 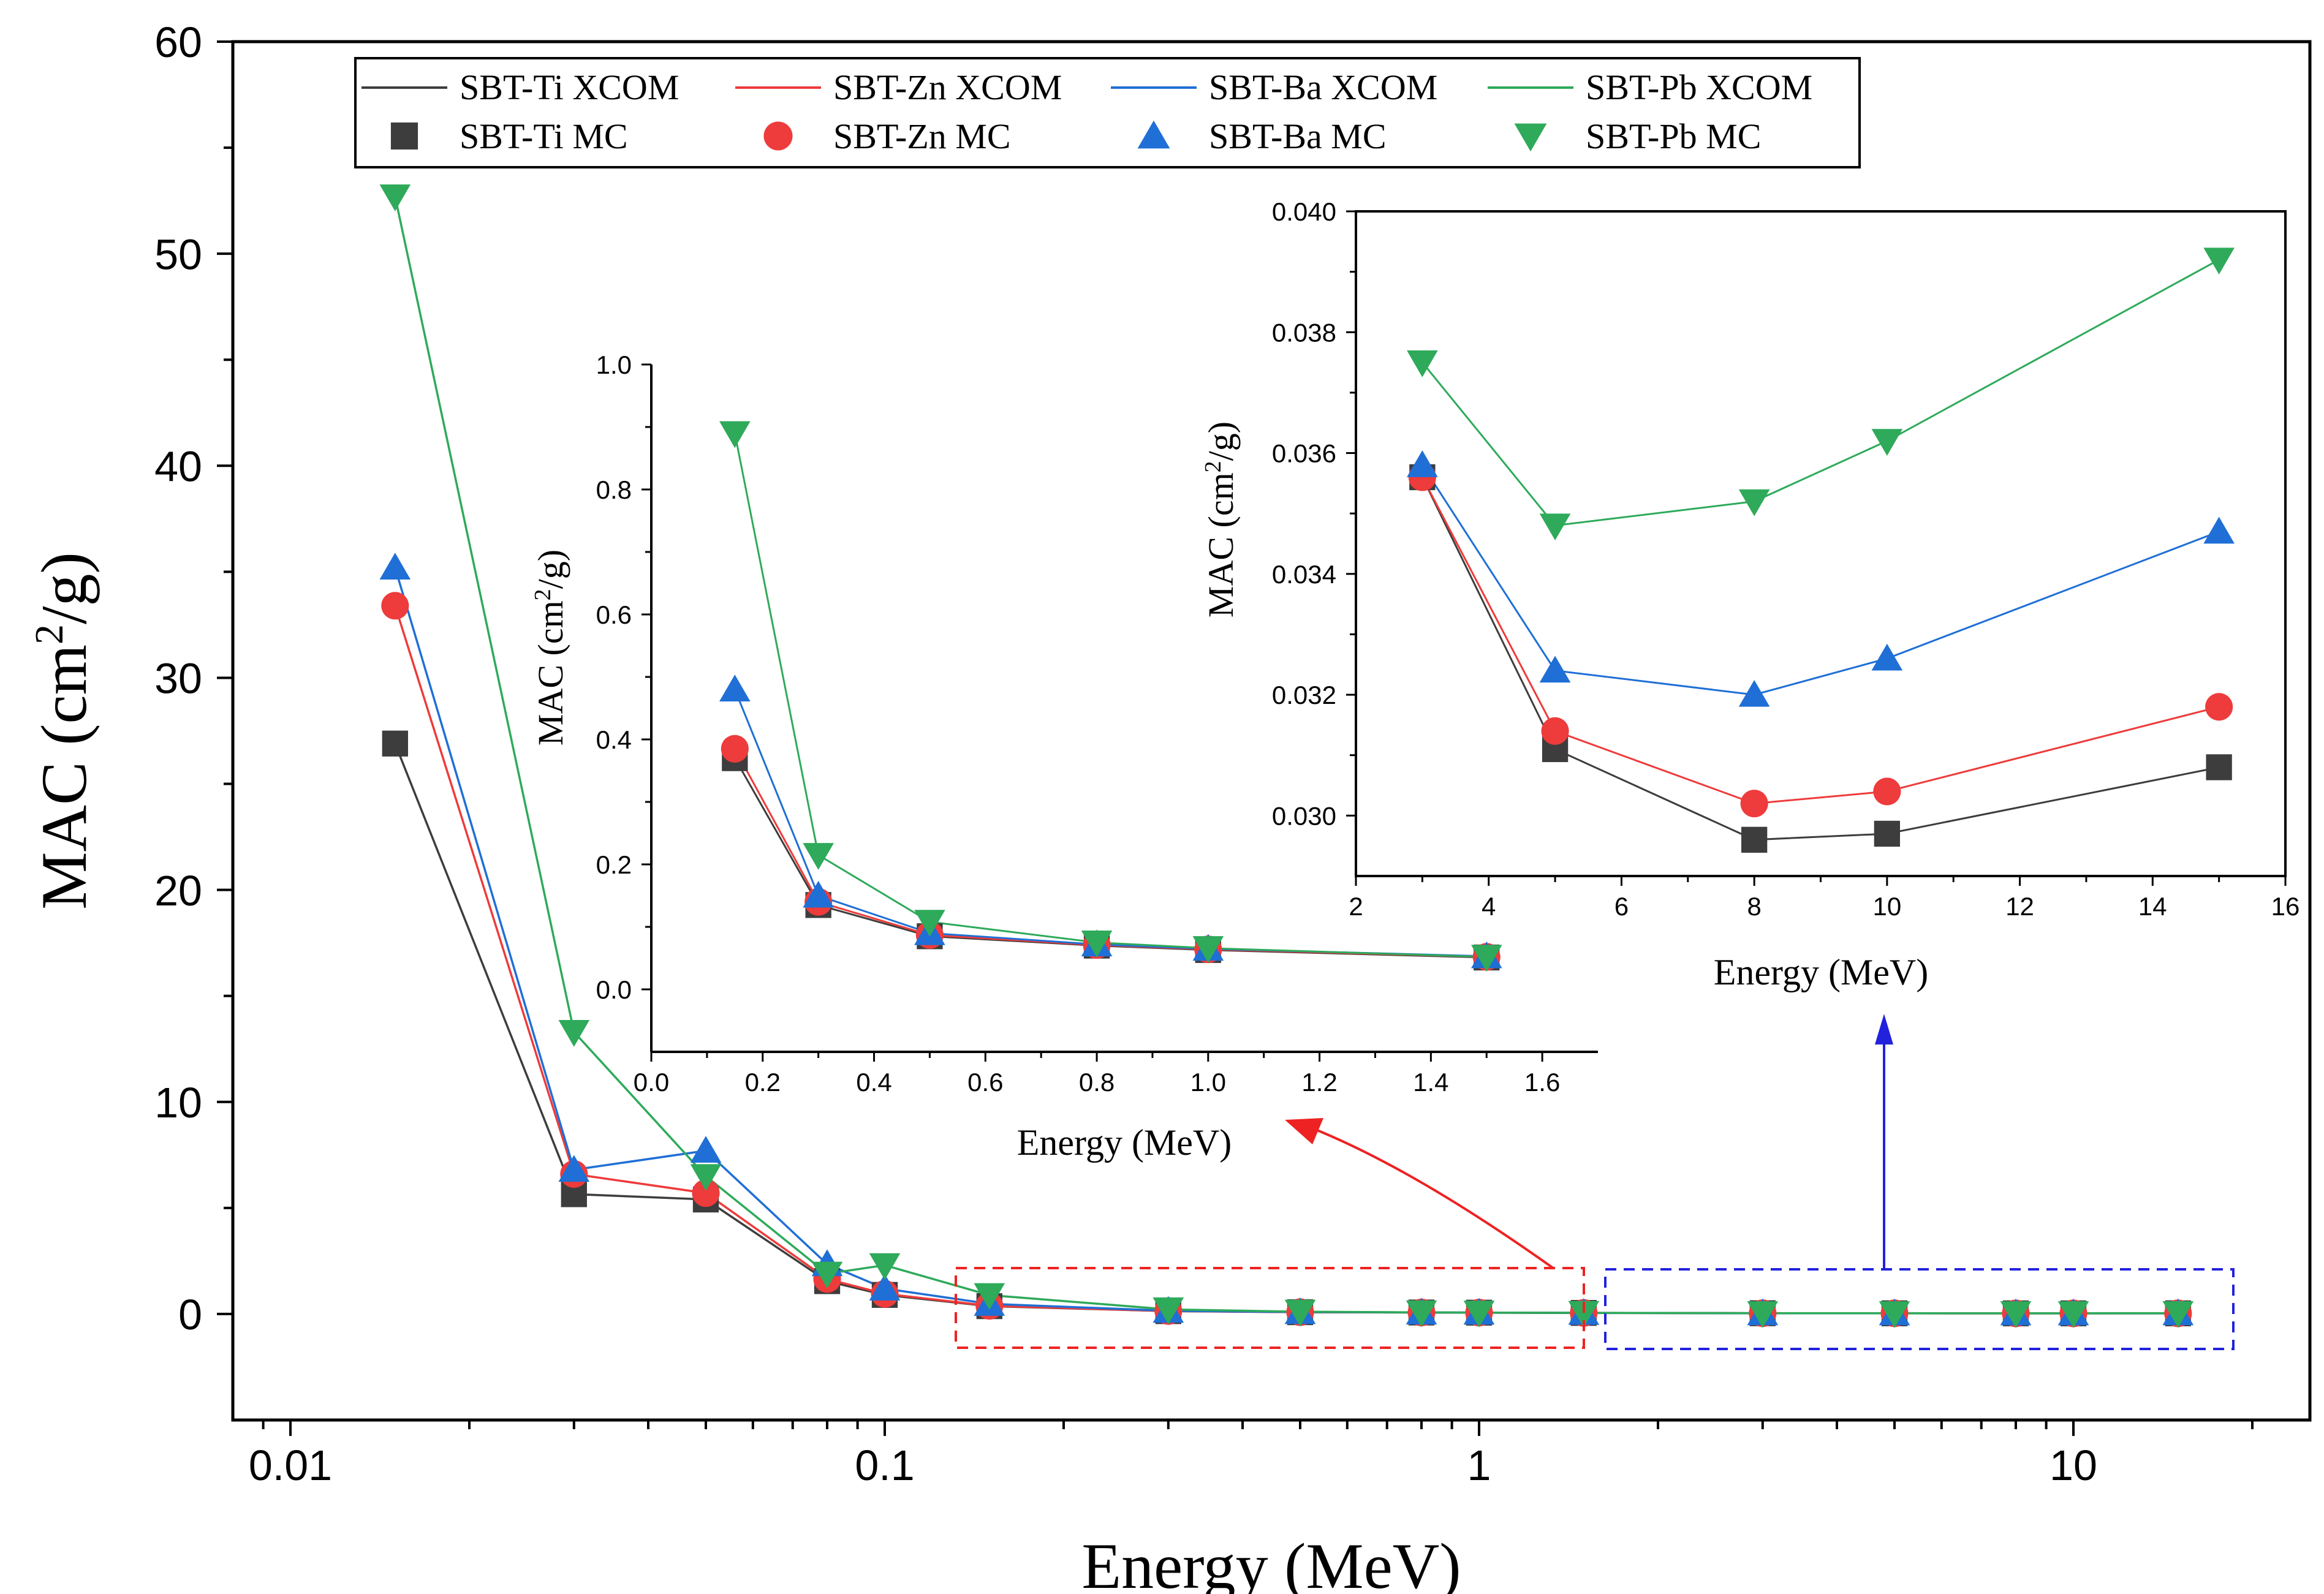 What do you see at coordinates (985, 1082) in the screenshot?
I see `inset-low-x-tick-label: 0.6` at bounding box center [985, 1082].